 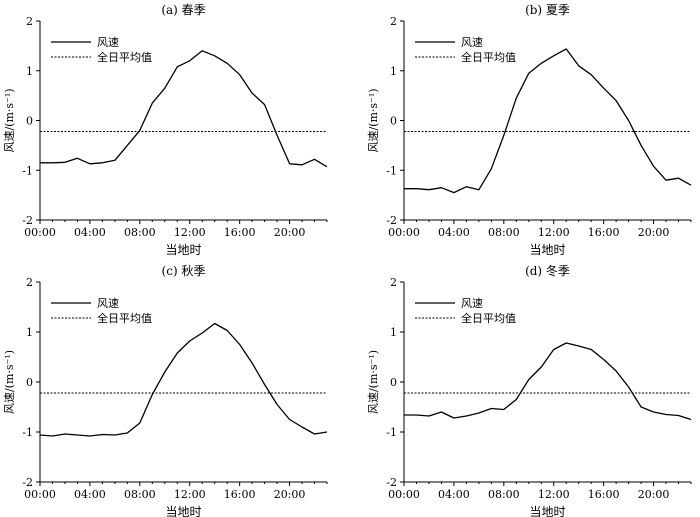 What do you see at coordinates (547, 10) in the screenshot?
I see `chart-title: (b) 夏季` at bounding box center [547, 10].